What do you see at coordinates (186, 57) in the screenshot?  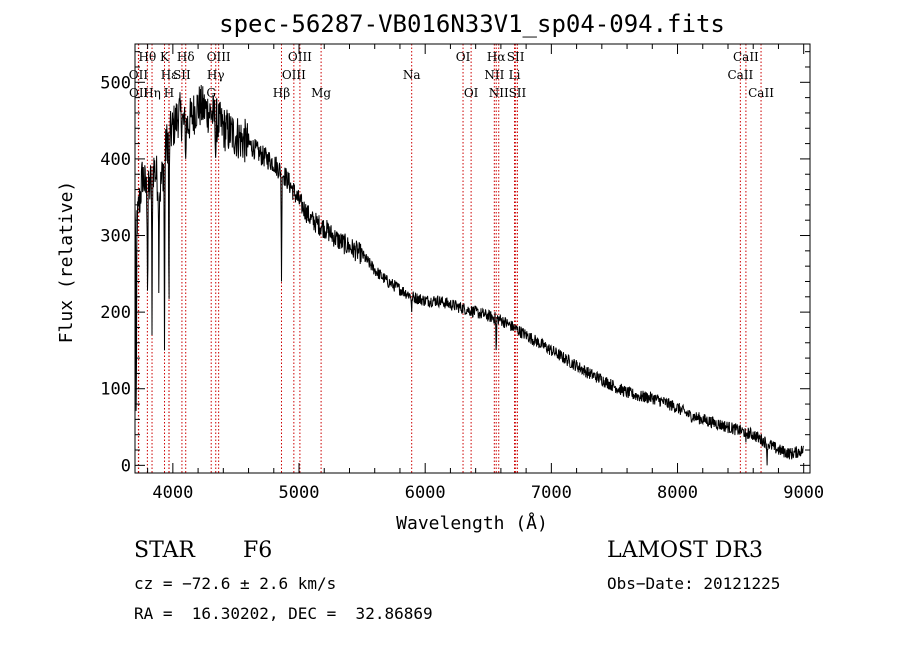 I see `spectral-line-label: Hδ` at bounding box center [186, 57].